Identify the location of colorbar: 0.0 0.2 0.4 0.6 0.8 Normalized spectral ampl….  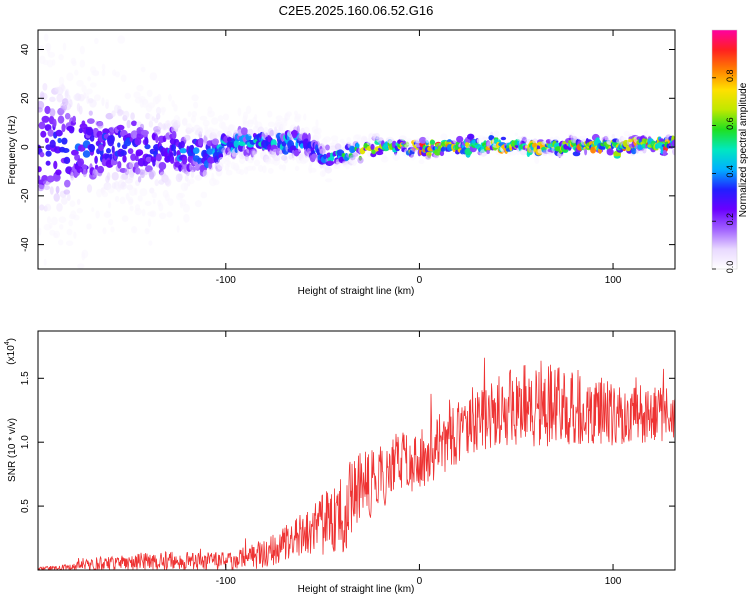
(730, 151).